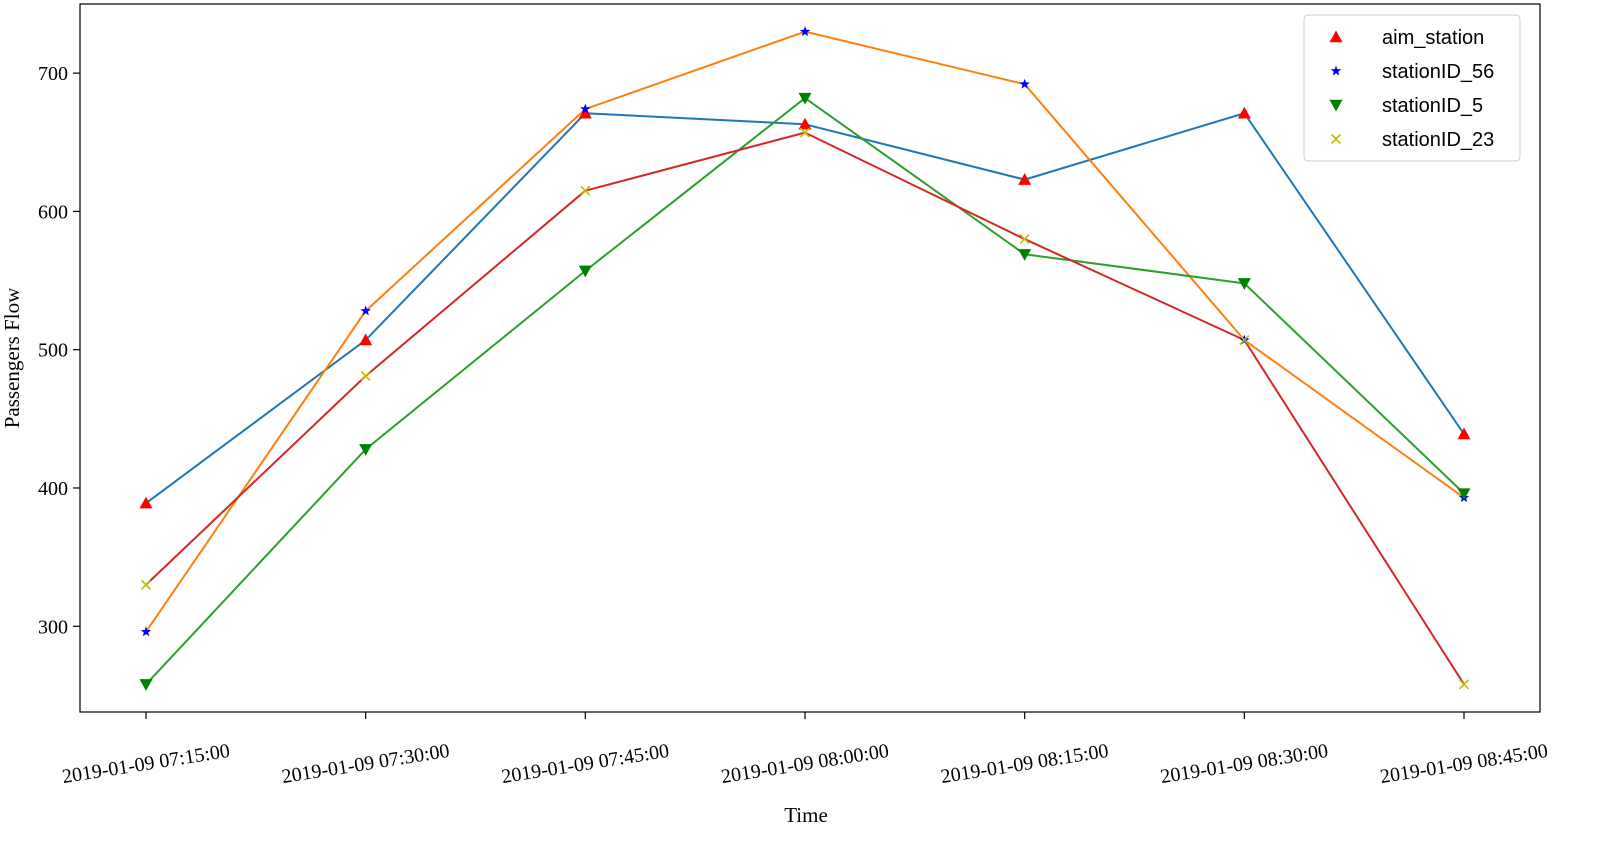 The height and width of the screenshot is (844, 1605). I want to click on x-tick-label: 2019-01-09 08:45:00, so click(1464, 764).